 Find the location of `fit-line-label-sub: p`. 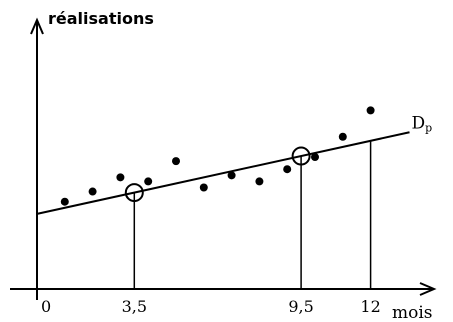

fit-line-label-sub: p is located at coordinates (428, 127).